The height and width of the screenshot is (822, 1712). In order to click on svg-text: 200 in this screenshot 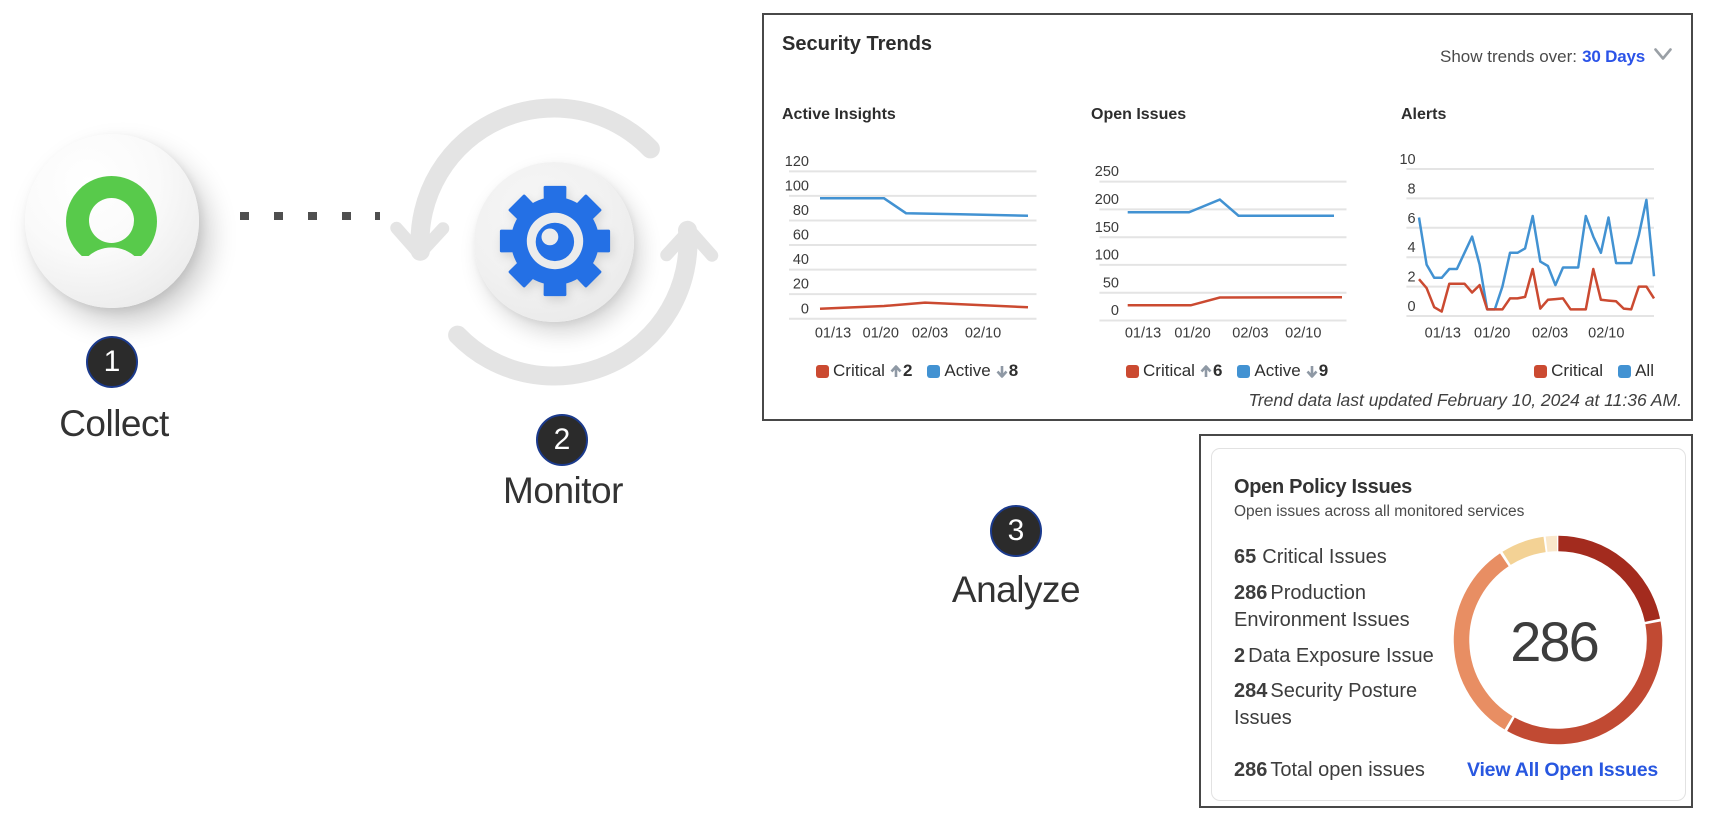, I will do `click(1107, 200)`.